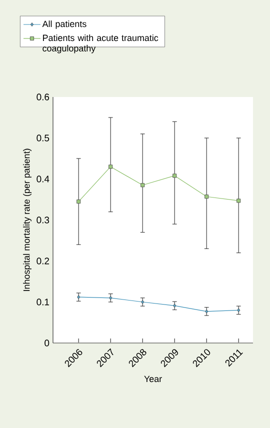  Describe the element at coordinates (43, 220) in the screenshot. I see `y-tick-label: 0.3` at that location.